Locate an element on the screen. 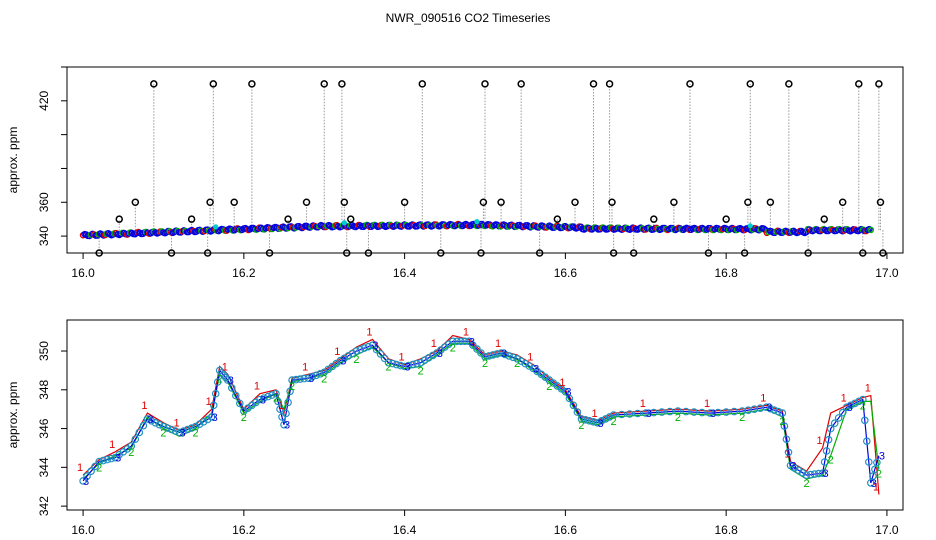 The width and height of the screenshot is (936, 540). x-tick-label: 16.0 is located at coordinates (83, 530).